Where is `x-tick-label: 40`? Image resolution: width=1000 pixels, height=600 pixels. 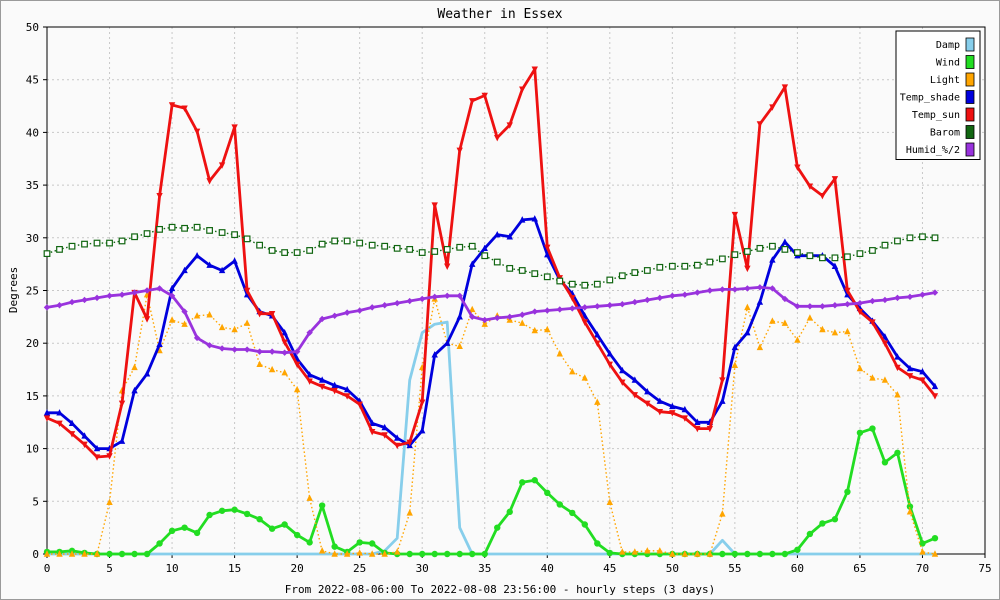
x-tick-label: 40 is located at coordinates (547, 568).